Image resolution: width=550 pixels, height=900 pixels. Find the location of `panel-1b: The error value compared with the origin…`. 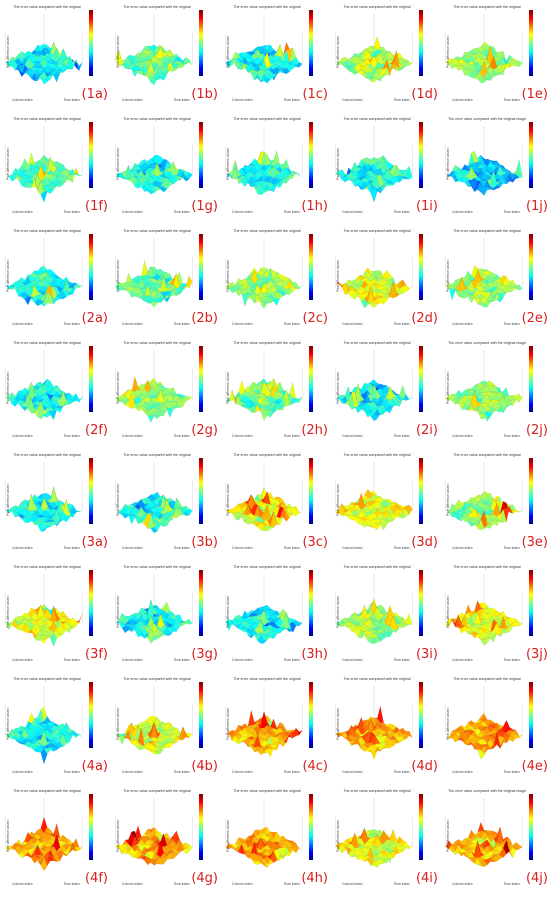

panel-1b: The error value compared with the origin… is located at coordinates (165, 58).